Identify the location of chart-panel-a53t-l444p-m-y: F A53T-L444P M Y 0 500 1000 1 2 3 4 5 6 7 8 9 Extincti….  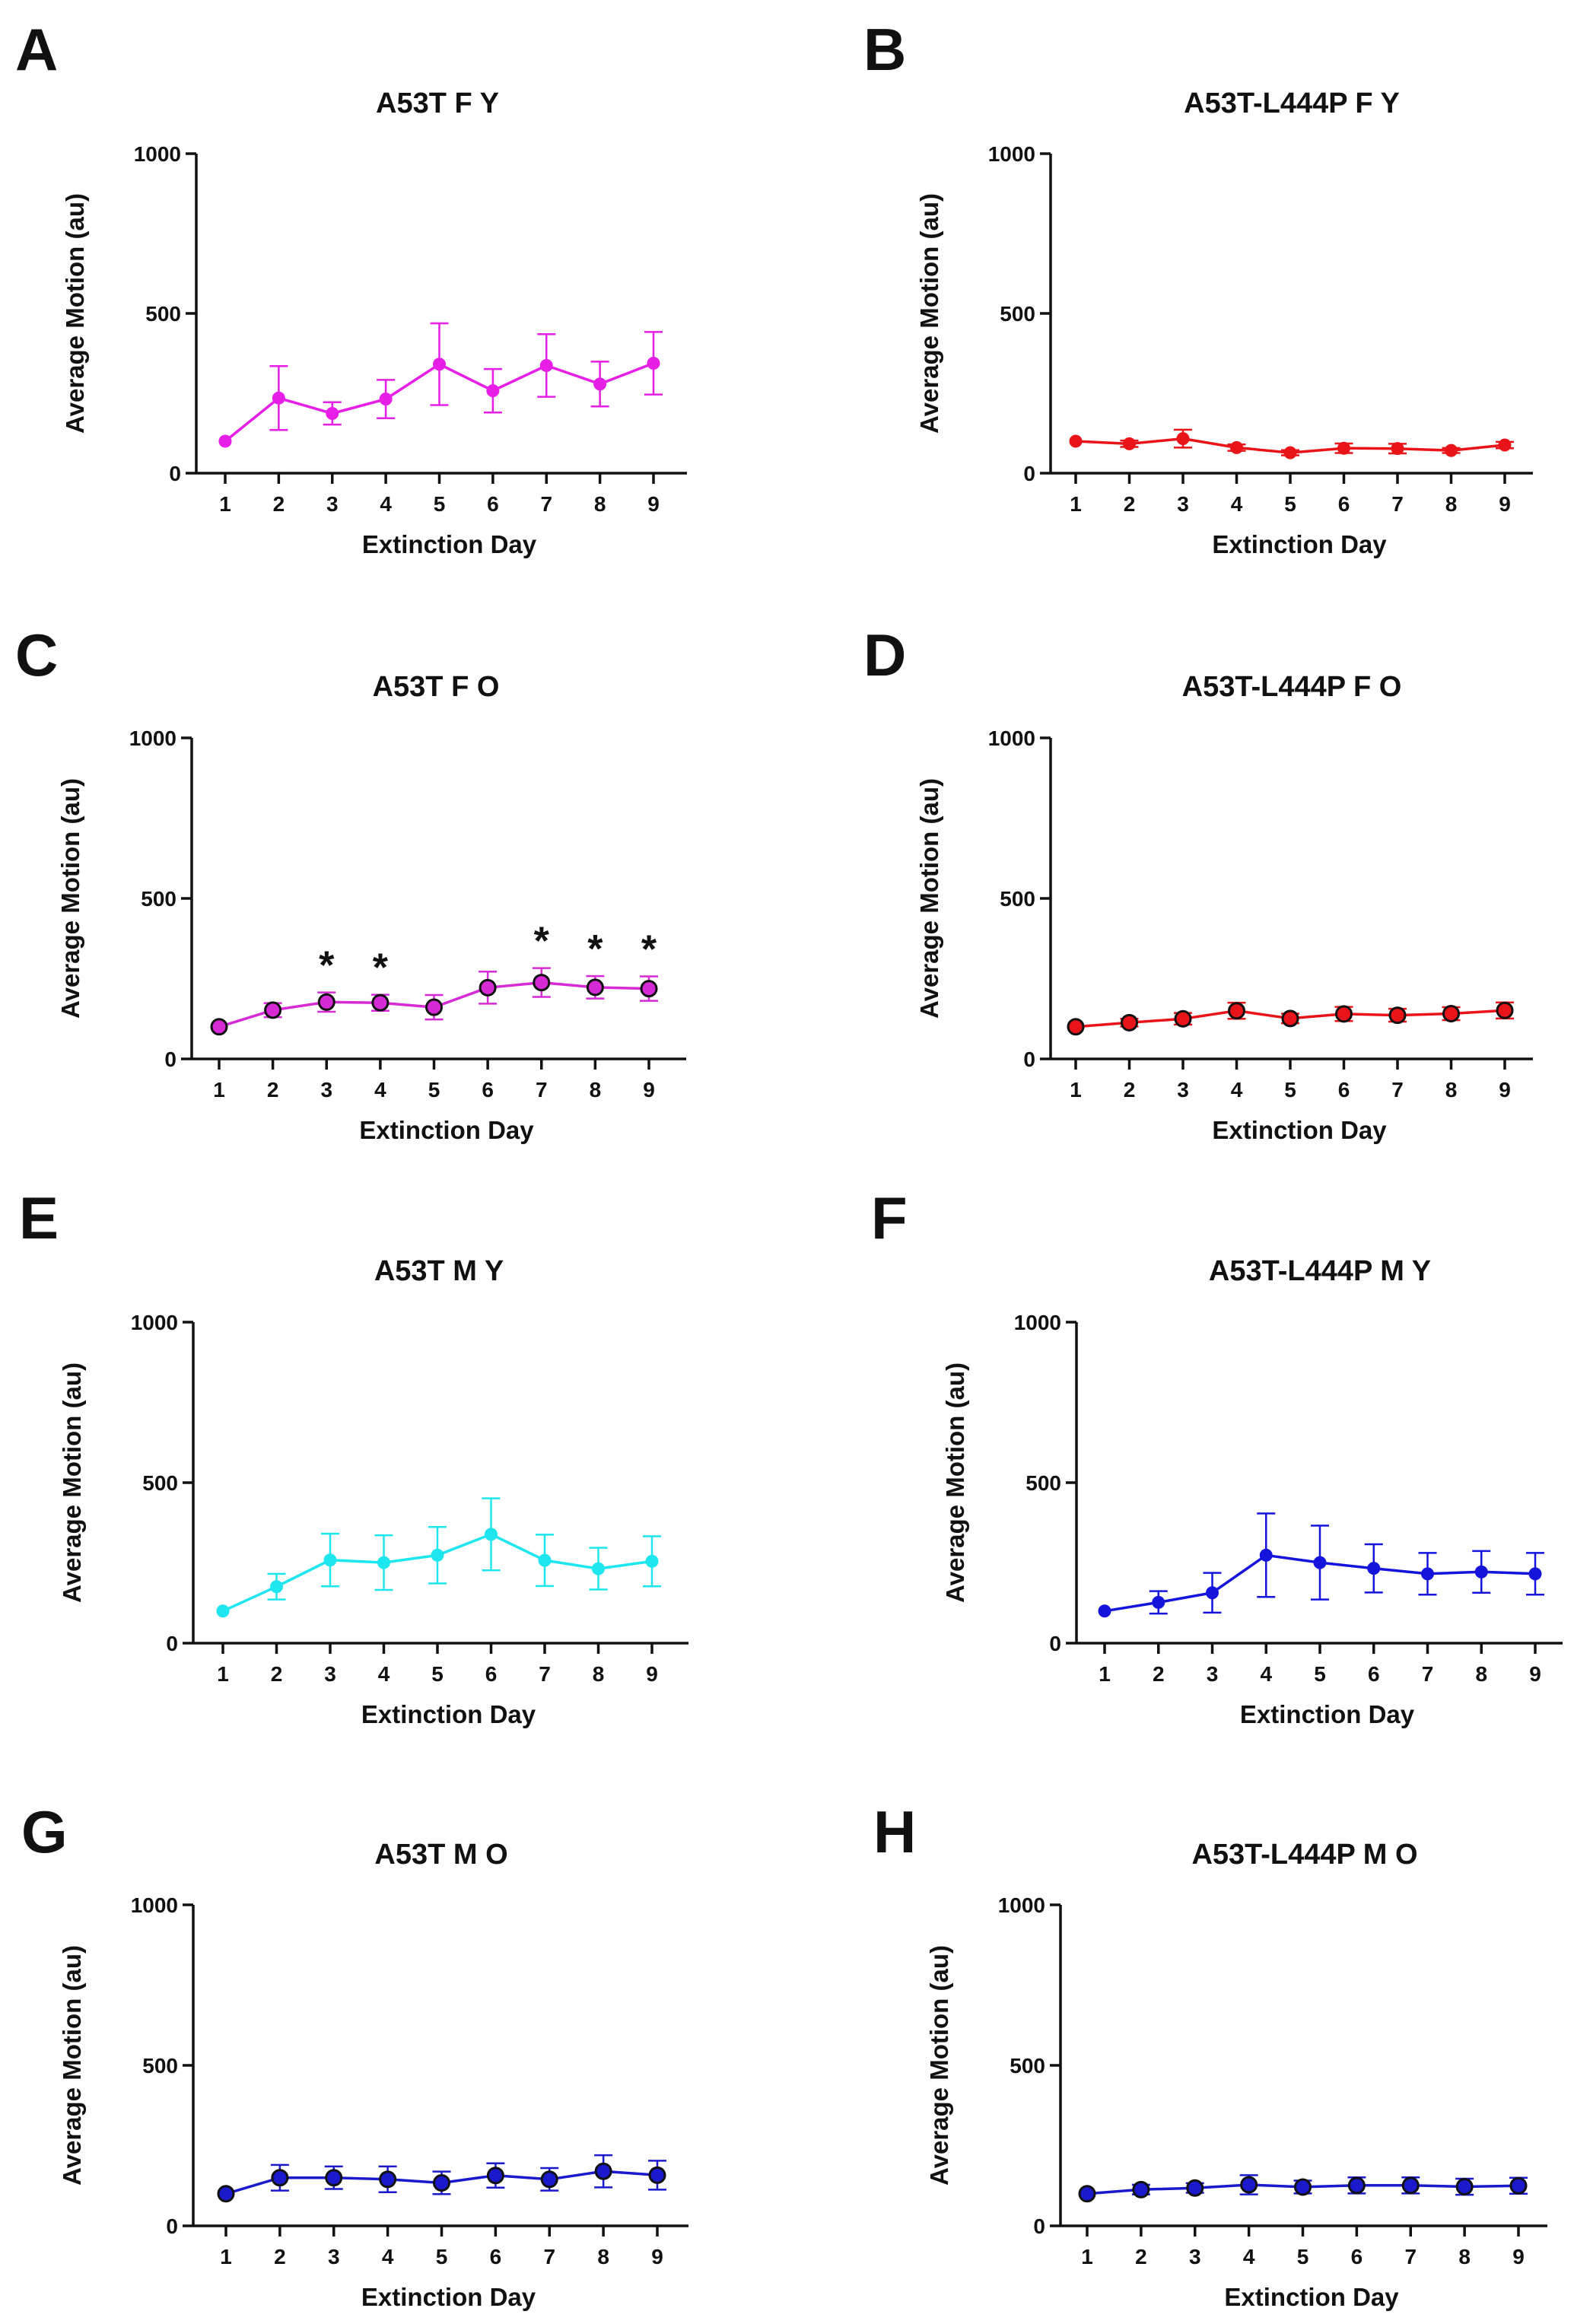
(1217, 1456).